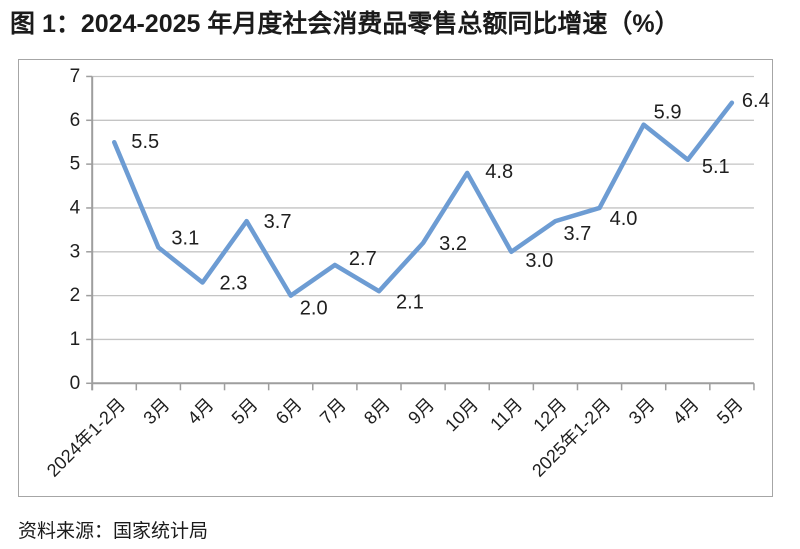 This screenshot has height=549, width=800. I want to click on x-axis-label: 6月, so click(289, 411).